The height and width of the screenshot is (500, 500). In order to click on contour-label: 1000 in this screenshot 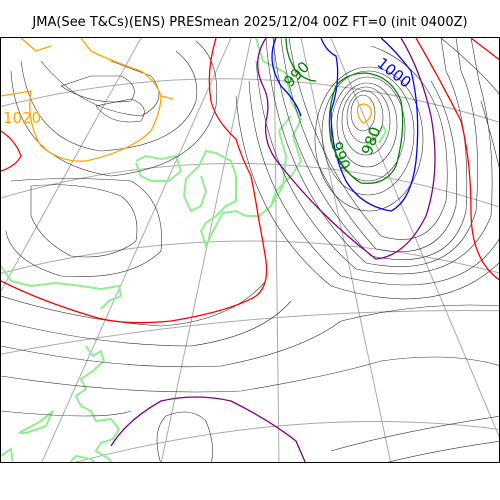, I will do `click(394, 73)`.